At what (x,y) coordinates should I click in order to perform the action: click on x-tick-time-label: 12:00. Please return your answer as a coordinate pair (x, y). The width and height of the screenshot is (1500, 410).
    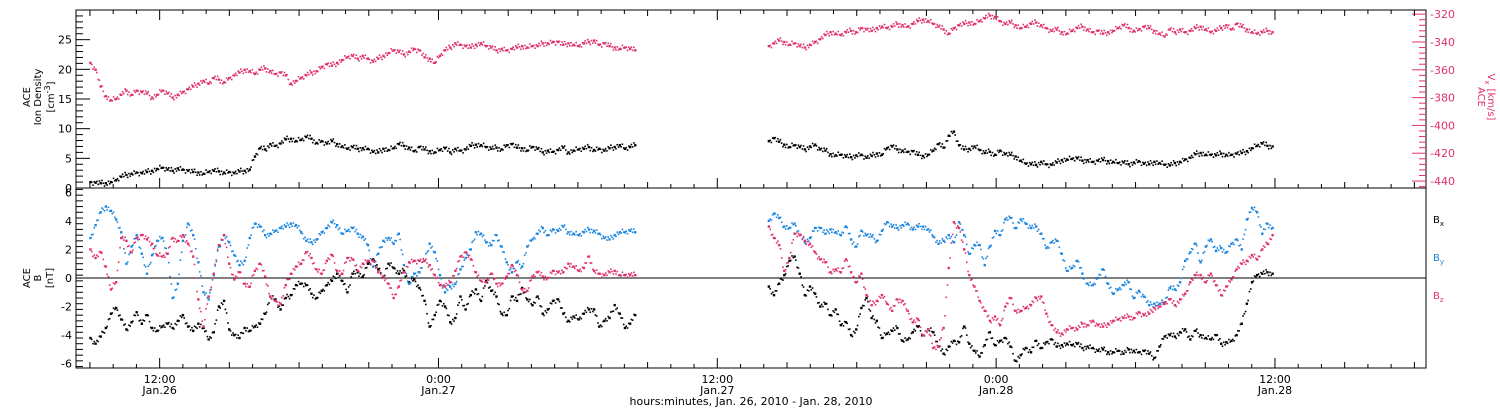
    Looking at the image, I should click on (1275, 379).